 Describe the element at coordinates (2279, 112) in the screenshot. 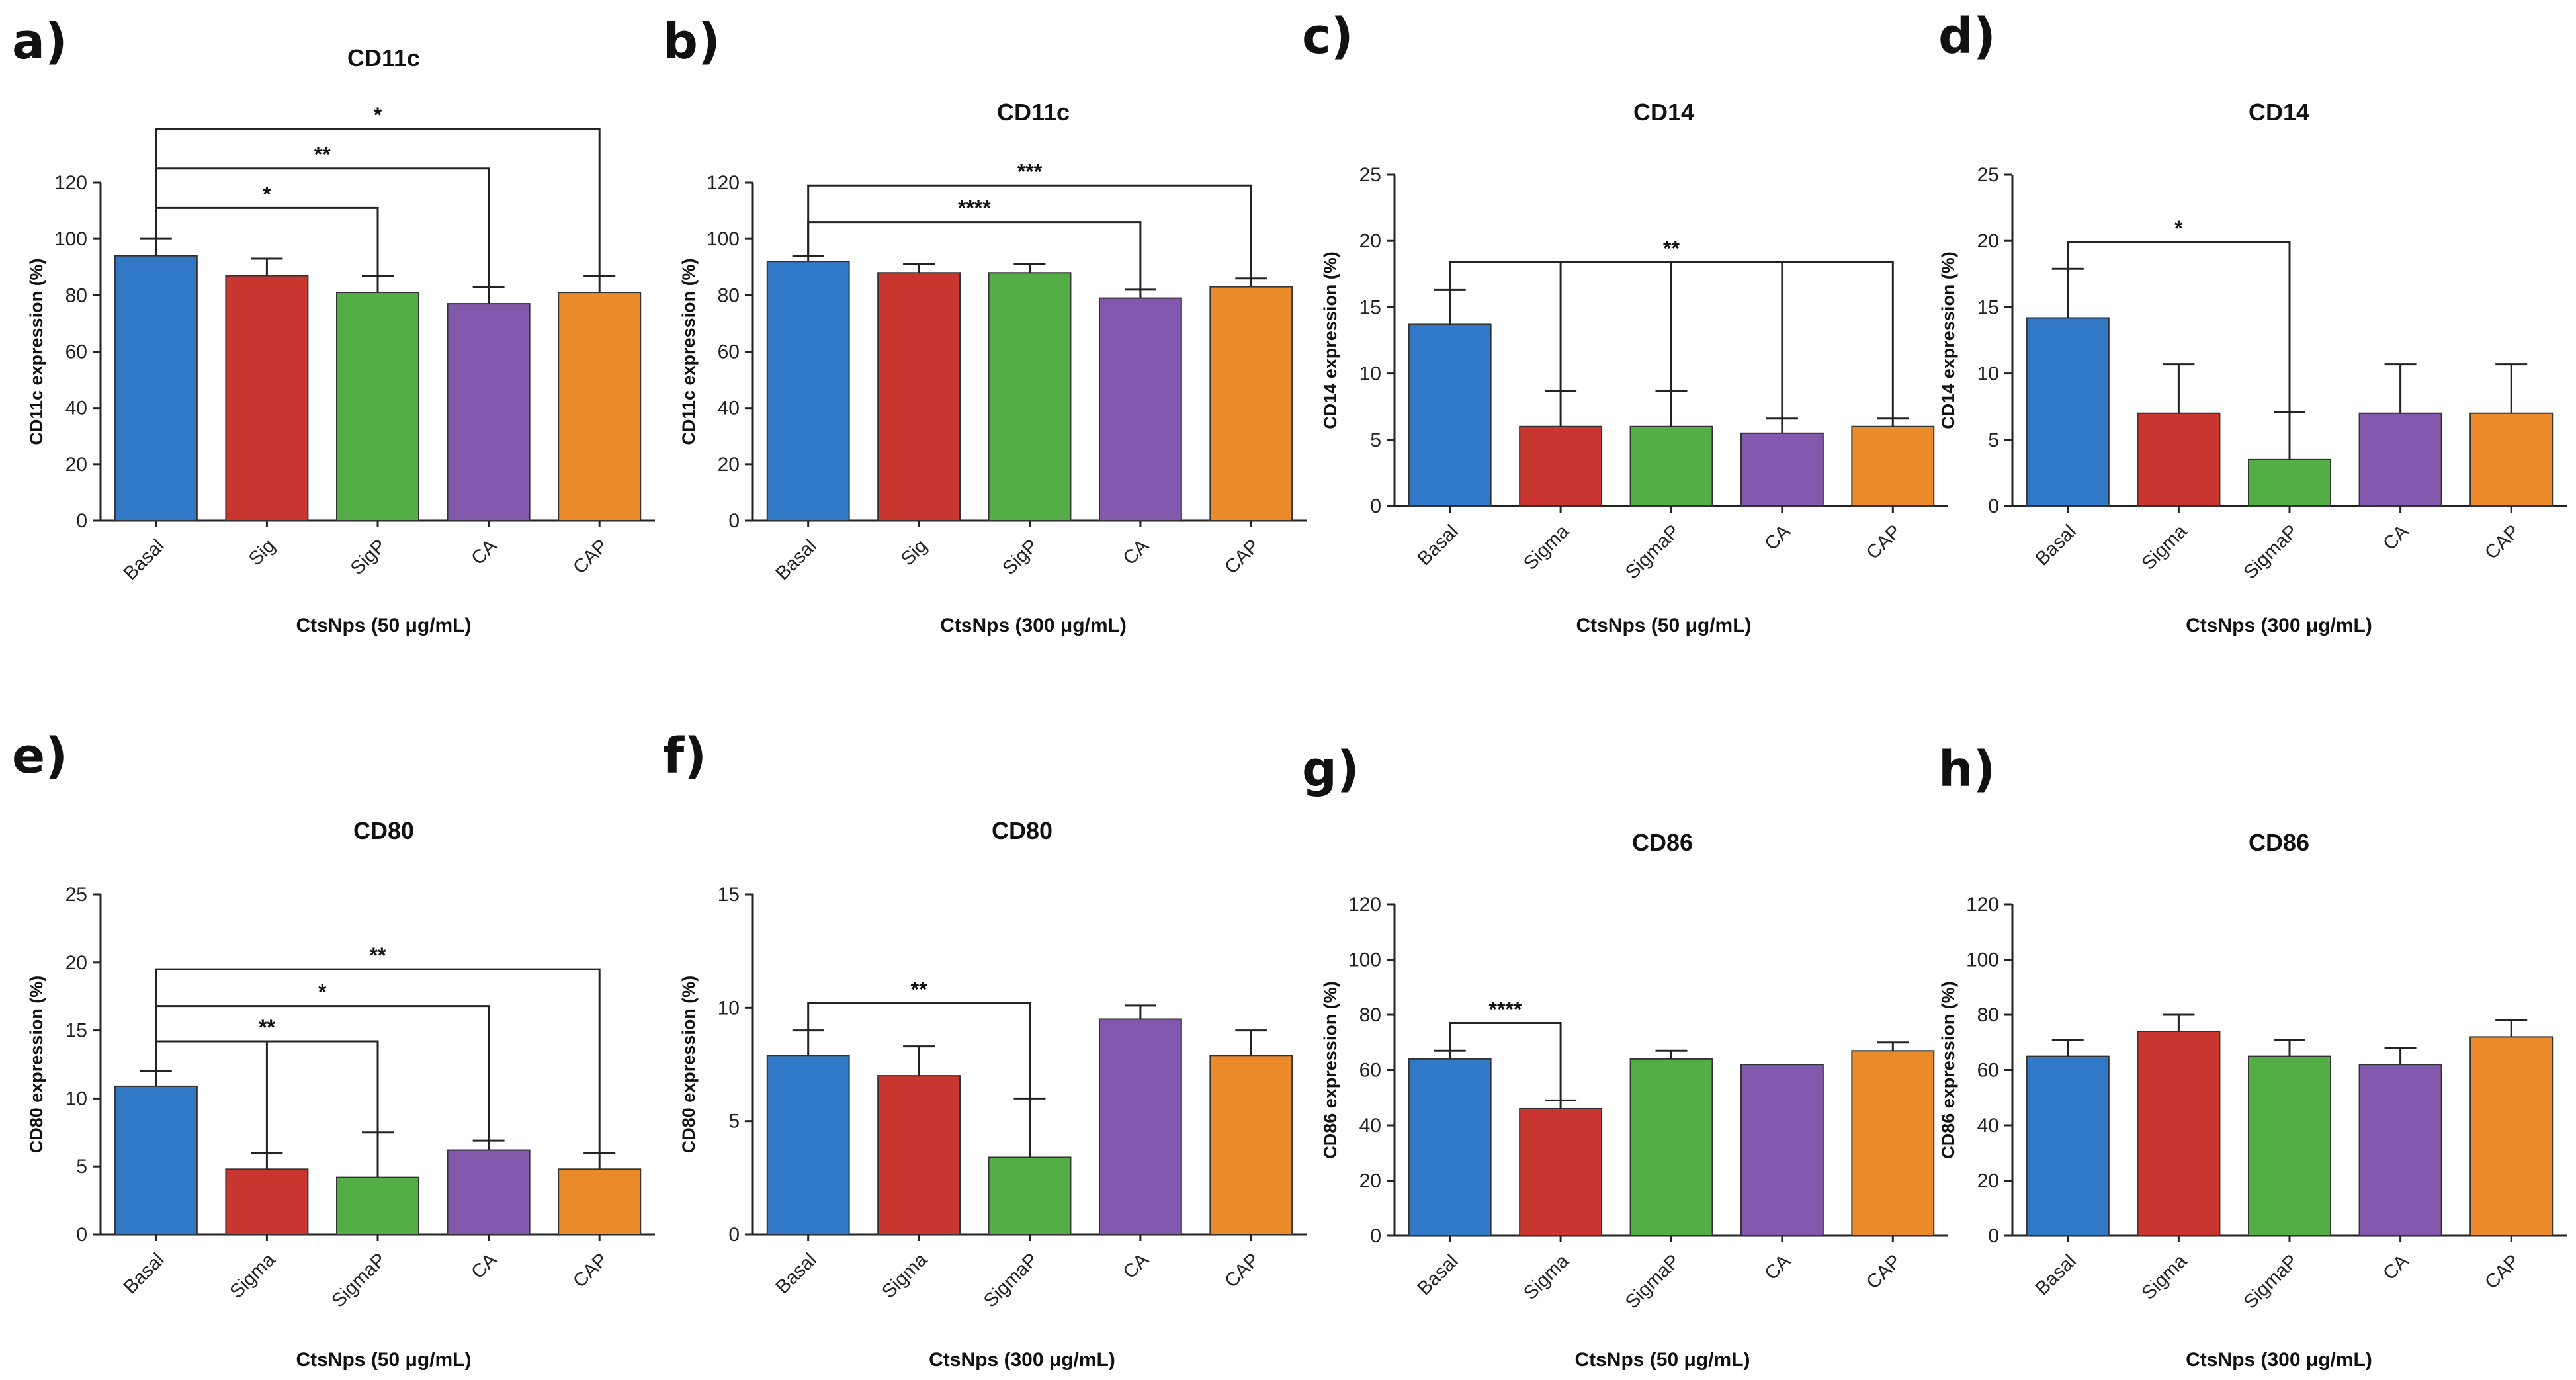

I see `chart-title: CD14` at that location.